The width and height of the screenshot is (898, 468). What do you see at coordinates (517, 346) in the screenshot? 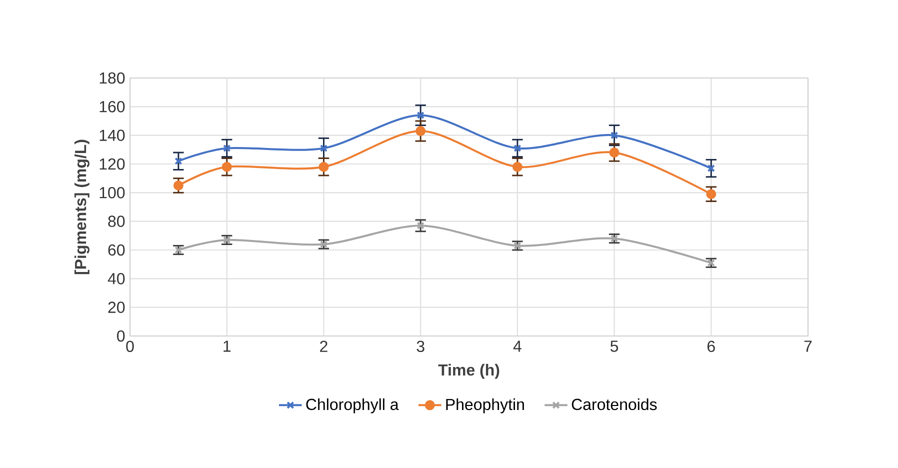
I see `x-tick-label: 4` at bounding box center [517, 346].